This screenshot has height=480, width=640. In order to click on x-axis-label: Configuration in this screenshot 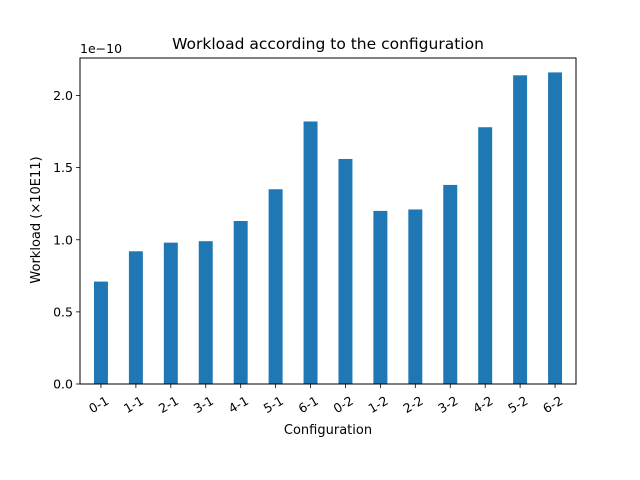, I will do `click(328, 430)`.